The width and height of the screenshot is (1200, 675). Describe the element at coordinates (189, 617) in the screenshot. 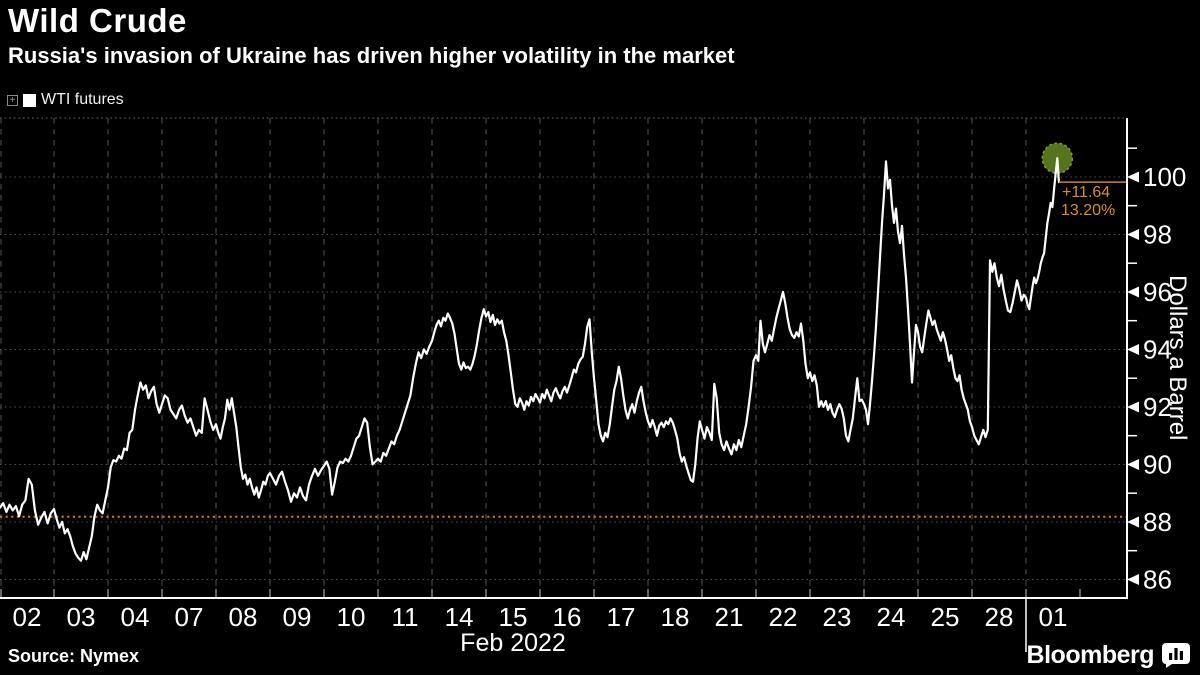

I see `x-tick-label: 07` at that location.